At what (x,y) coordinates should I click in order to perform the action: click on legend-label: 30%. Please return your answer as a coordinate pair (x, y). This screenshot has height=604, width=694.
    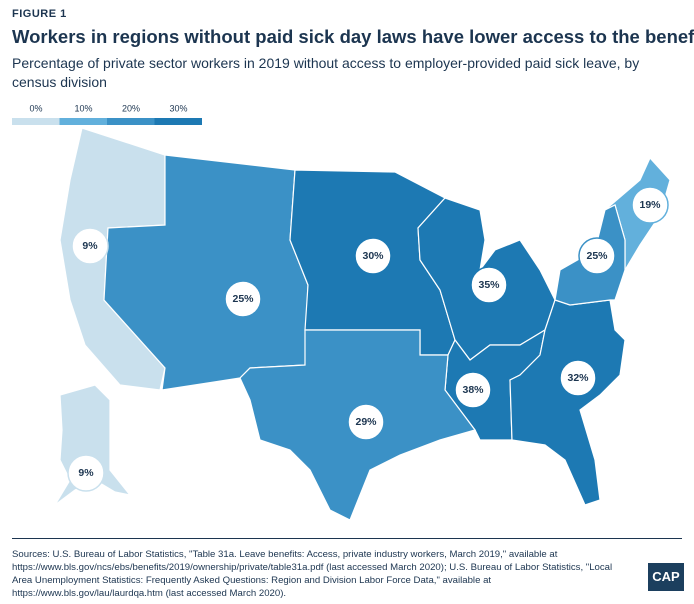
    Looking at the image, I should click on (178, 108).